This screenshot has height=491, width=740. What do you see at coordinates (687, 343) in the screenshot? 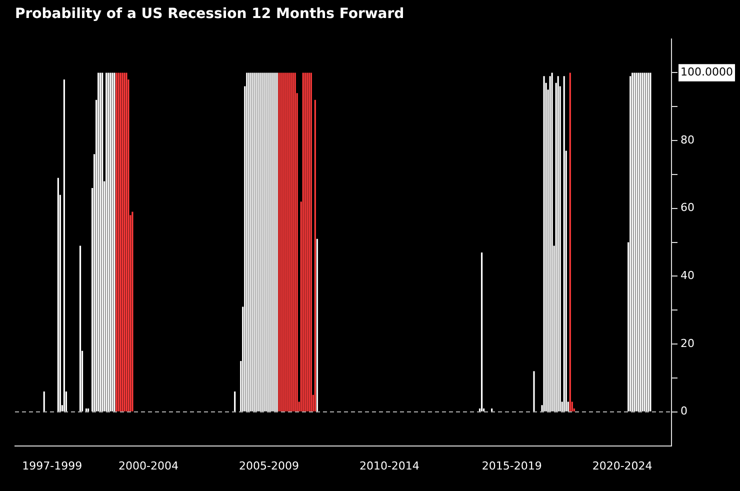
I see `y-tick-label: 20` at bounding box center [687, 343].